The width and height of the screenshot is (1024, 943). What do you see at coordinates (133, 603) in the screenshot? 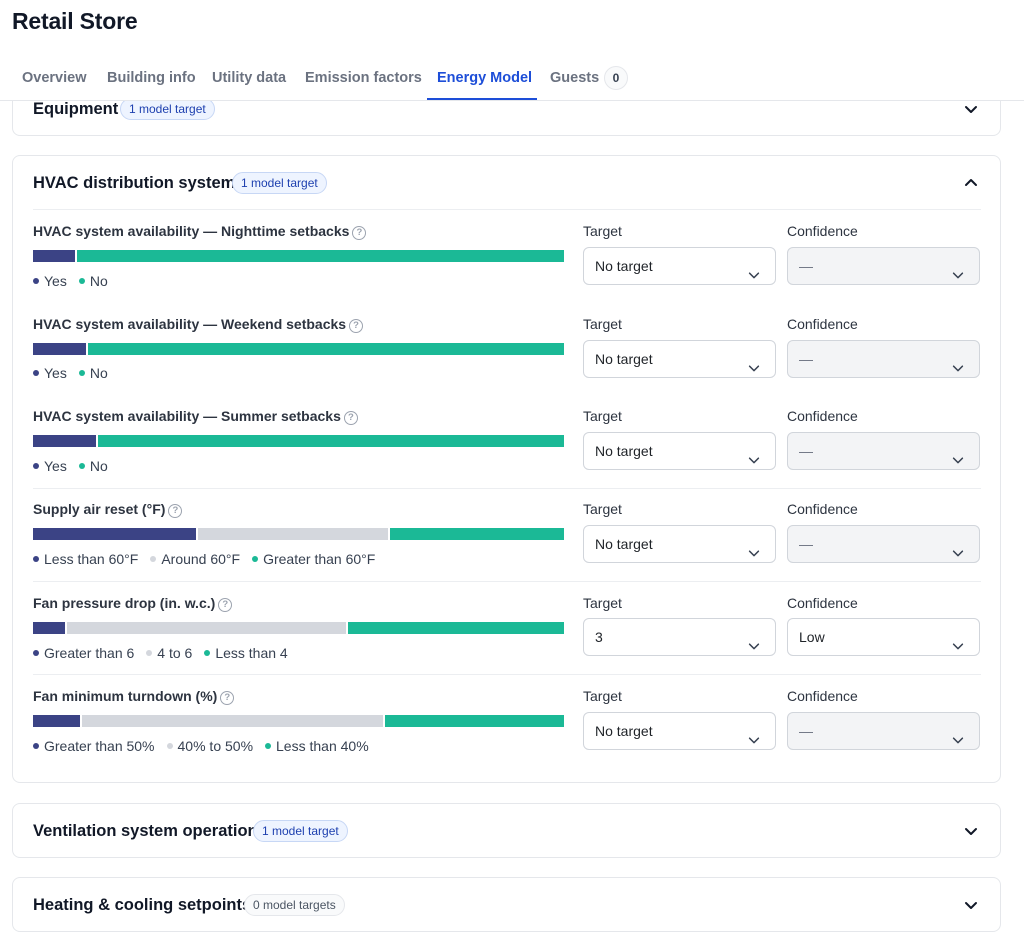
I see `question-label: Fan pressure drop (in. w.c.)?` at bounding box center [133, 603].